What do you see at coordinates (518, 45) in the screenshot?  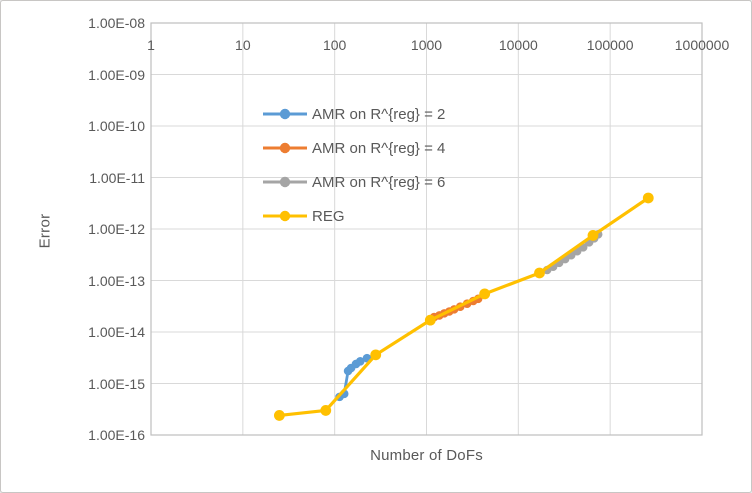 I see `x-tick-label: 10000` at bounding box center [518, 45].